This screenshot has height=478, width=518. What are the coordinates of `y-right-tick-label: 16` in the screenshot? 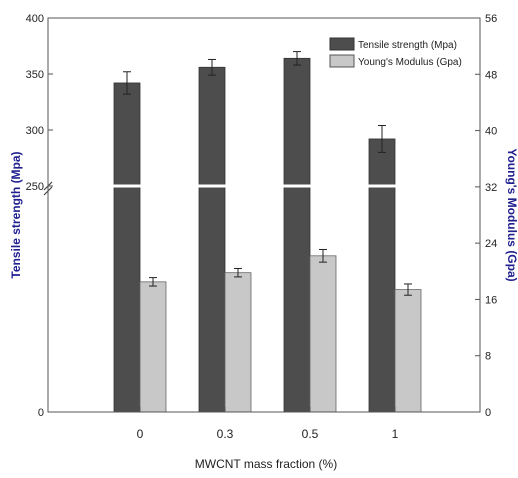 It's located at (491, 300).